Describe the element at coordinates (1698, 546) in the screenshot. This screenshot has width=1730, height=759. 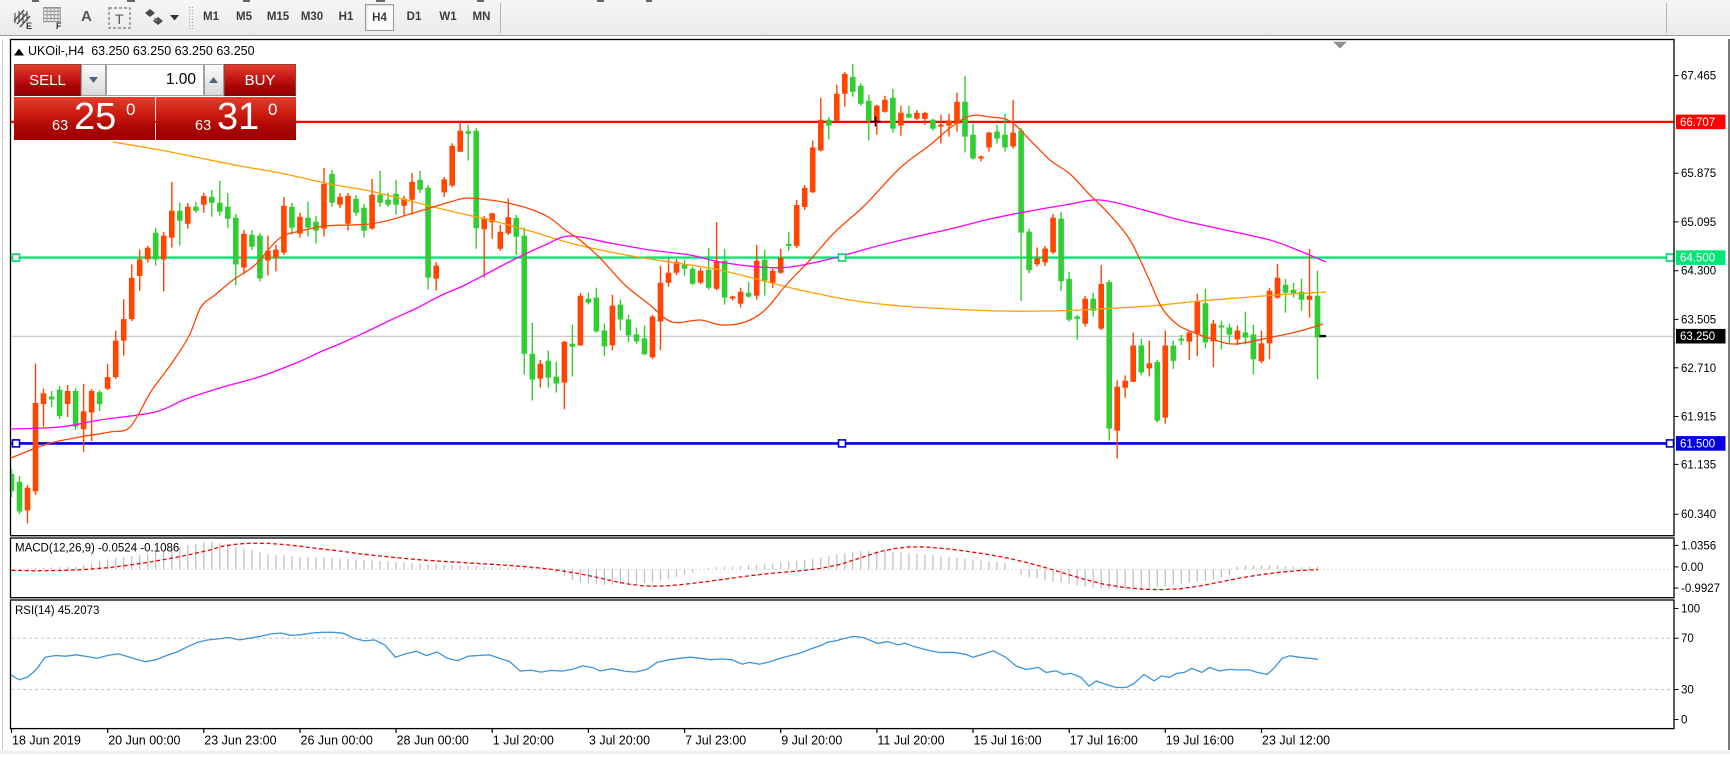
I see `svg-text: 1.0356` at that location.